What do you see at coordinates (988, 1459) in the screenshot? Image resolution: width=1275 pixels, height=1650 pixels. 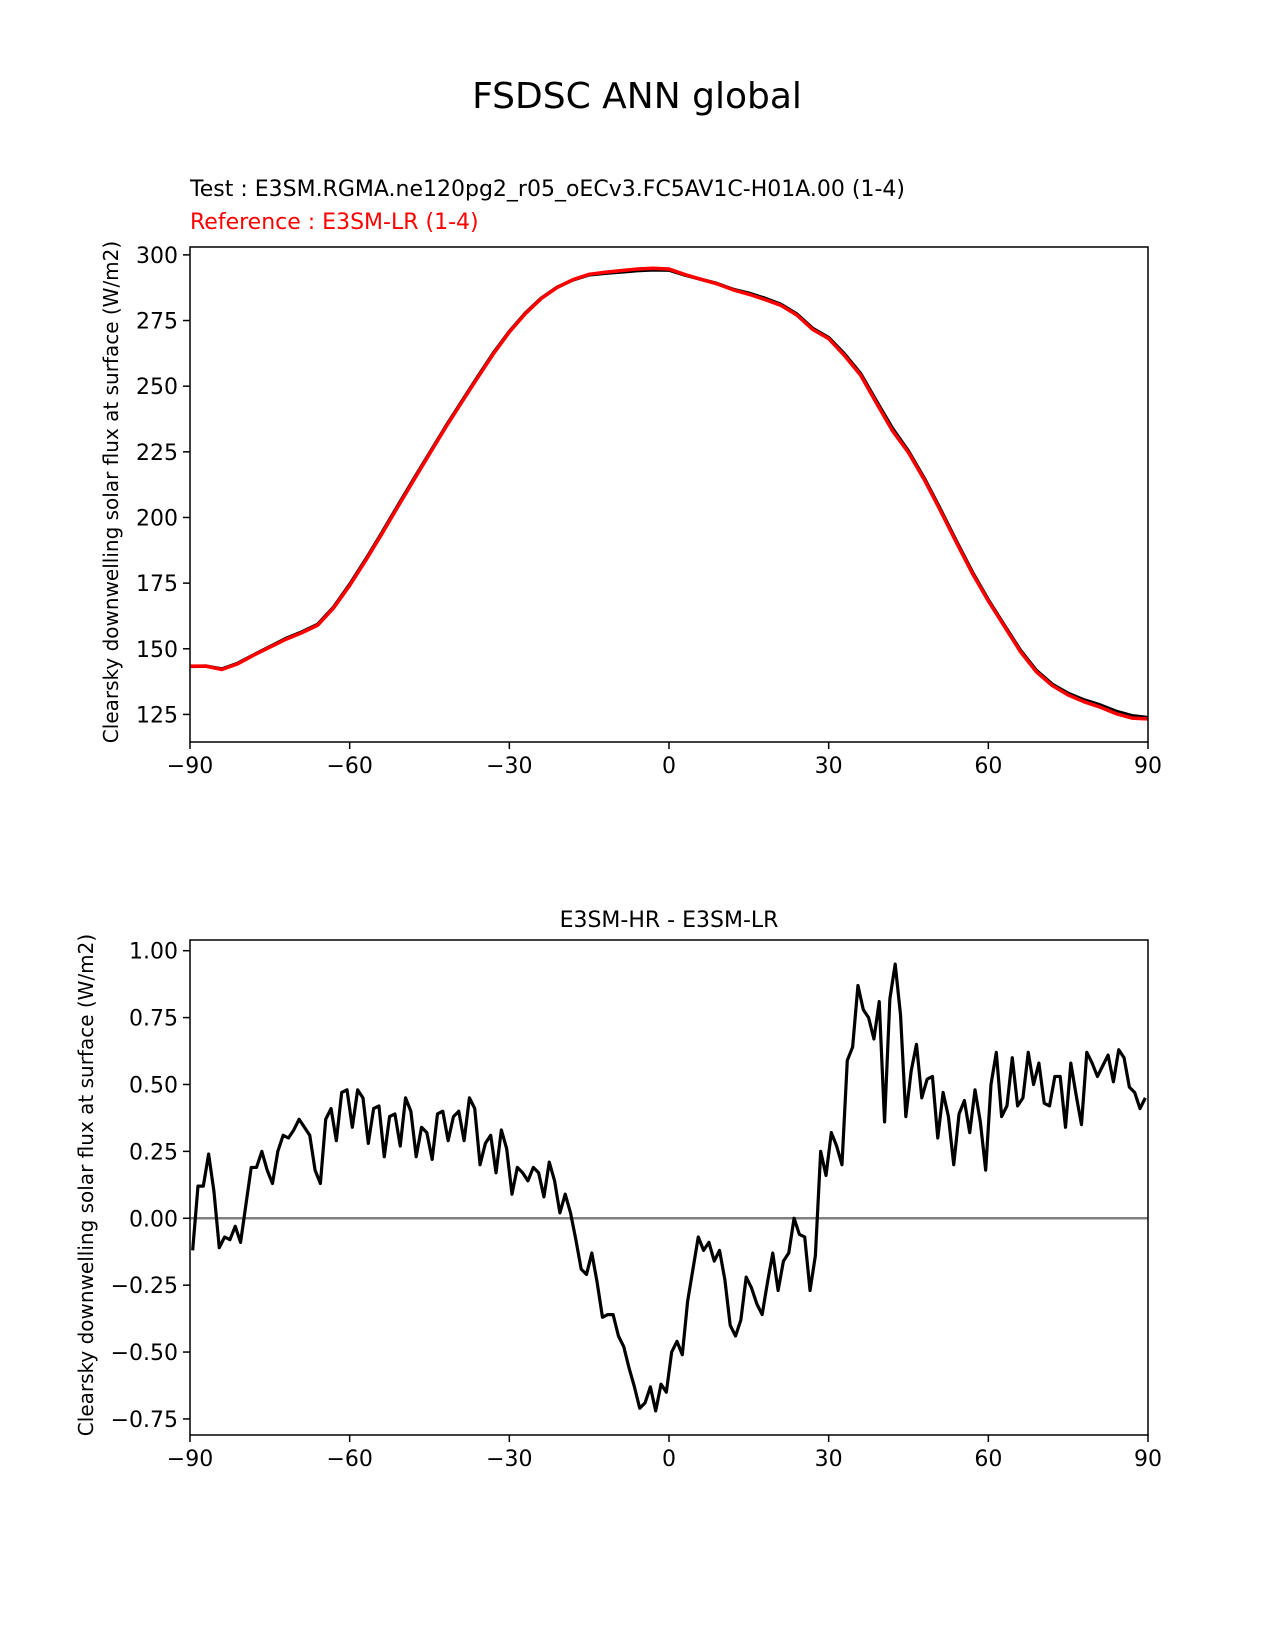 I see `bottom-xtick-label: 60` at bounding box center [988, 1459].